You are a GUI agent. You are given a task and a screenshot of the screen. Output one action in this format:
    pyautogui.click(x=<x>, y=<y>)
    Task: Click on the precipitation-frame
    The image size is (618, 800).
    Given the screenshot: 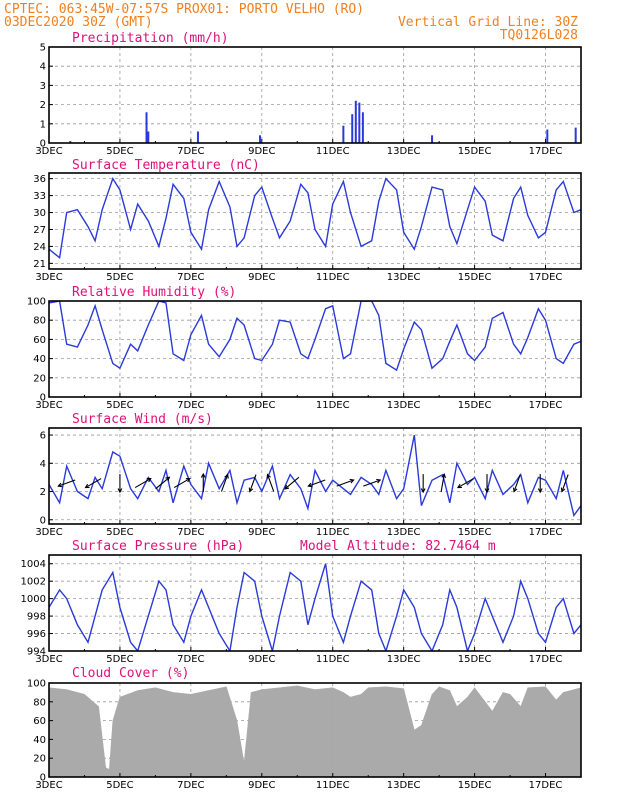 What is the action you would take?
    pyautogui.click(x=315, y=95)
    